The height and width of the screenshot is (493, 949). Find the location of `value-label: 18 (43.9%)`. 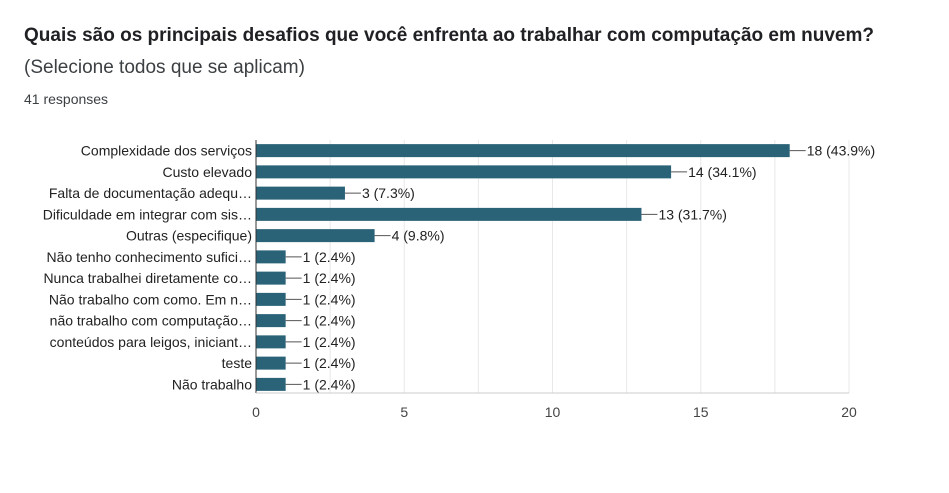

value-label: 18 (43.9%) is located at coordinates (841, 151).